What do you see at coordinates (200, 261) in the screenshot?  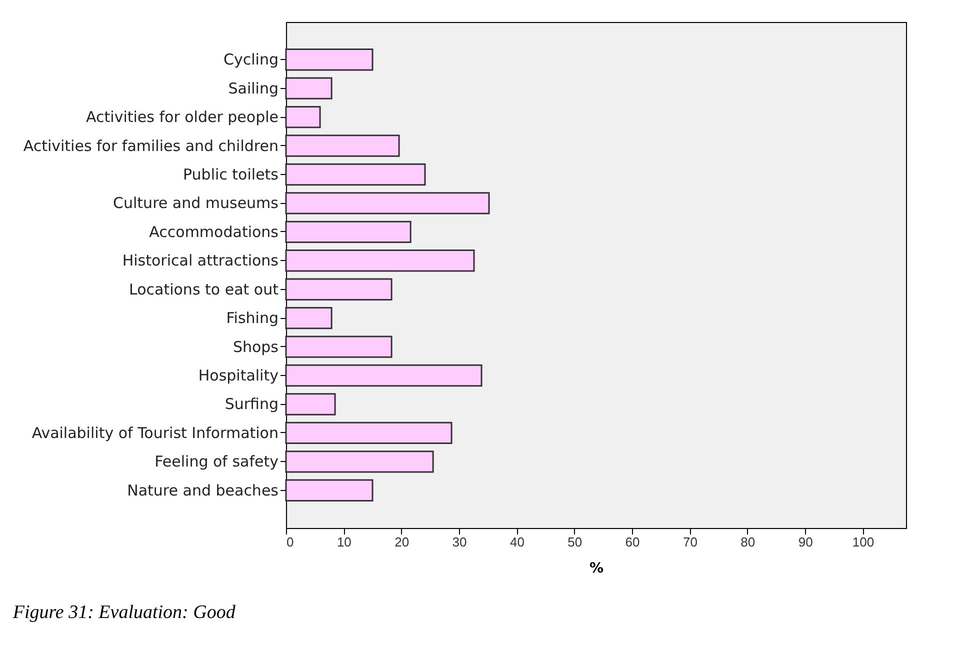 I see `y-tick-label: Historical attractions` at bounding box center [200, 261].